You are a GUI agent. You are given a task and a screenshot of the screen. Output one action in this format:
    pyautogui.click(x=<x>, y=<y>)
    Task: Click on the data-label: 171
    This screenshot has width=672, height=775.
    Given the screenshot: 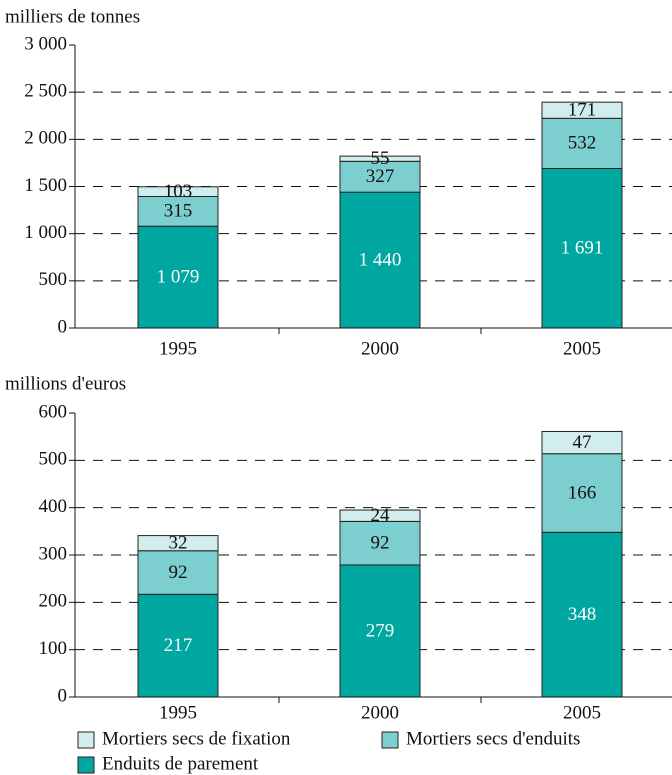 What is the action you would take?
    pyautogui.click(x=582, y=110)
    